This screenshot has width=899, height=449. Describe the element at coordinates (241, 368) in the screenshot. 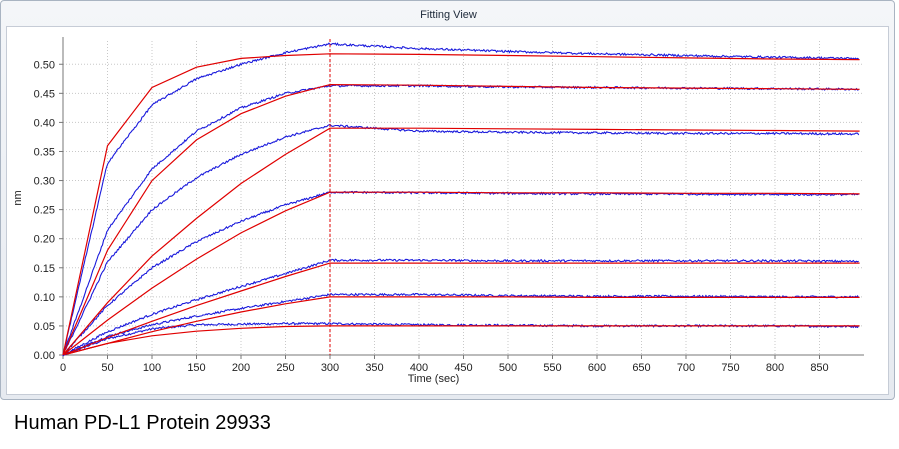

I see `x-tick-label: 200` at that location.